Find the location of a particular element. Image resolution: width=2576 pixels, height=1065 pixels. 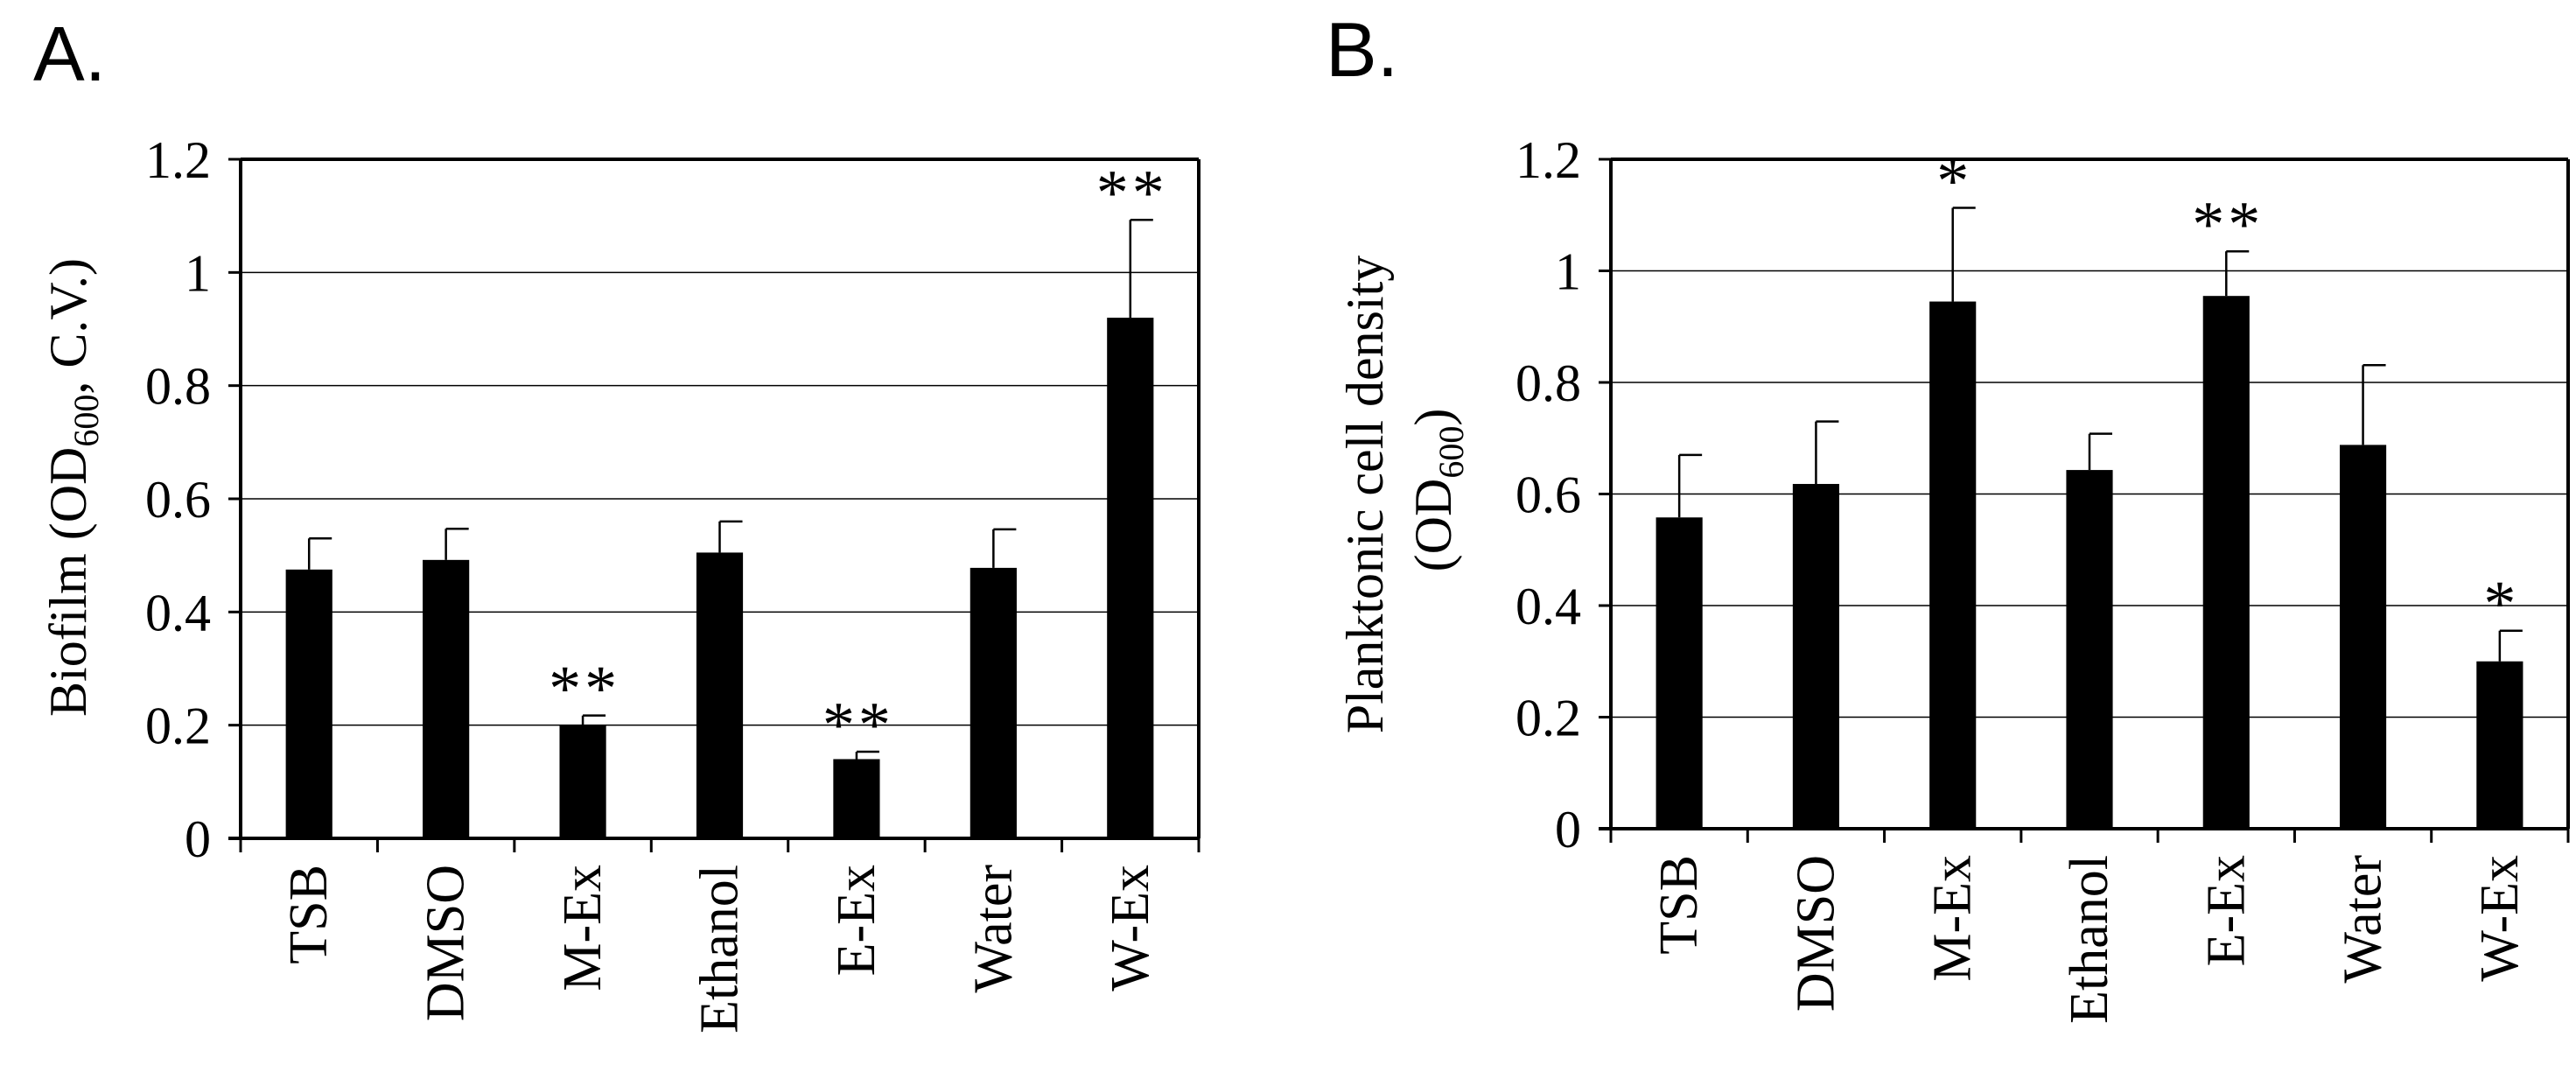

a-y-tick-label: 1.2 is located at coordinates (178, 160).